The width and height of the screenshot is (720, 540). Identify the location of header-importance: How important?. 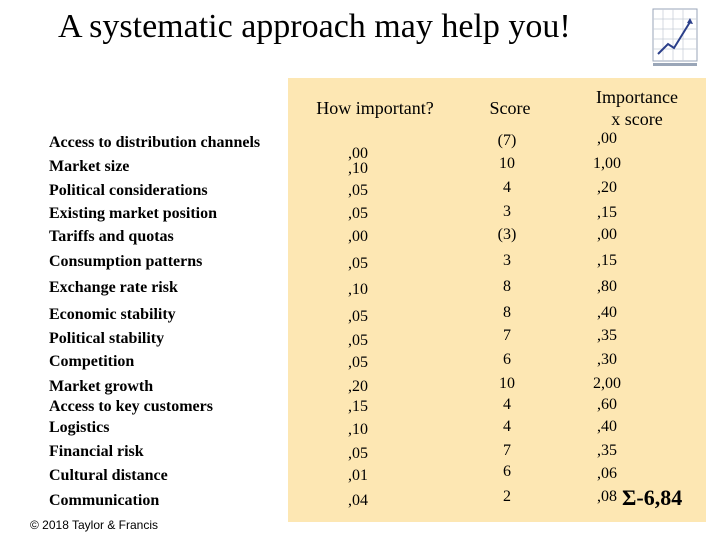
(375, 108).